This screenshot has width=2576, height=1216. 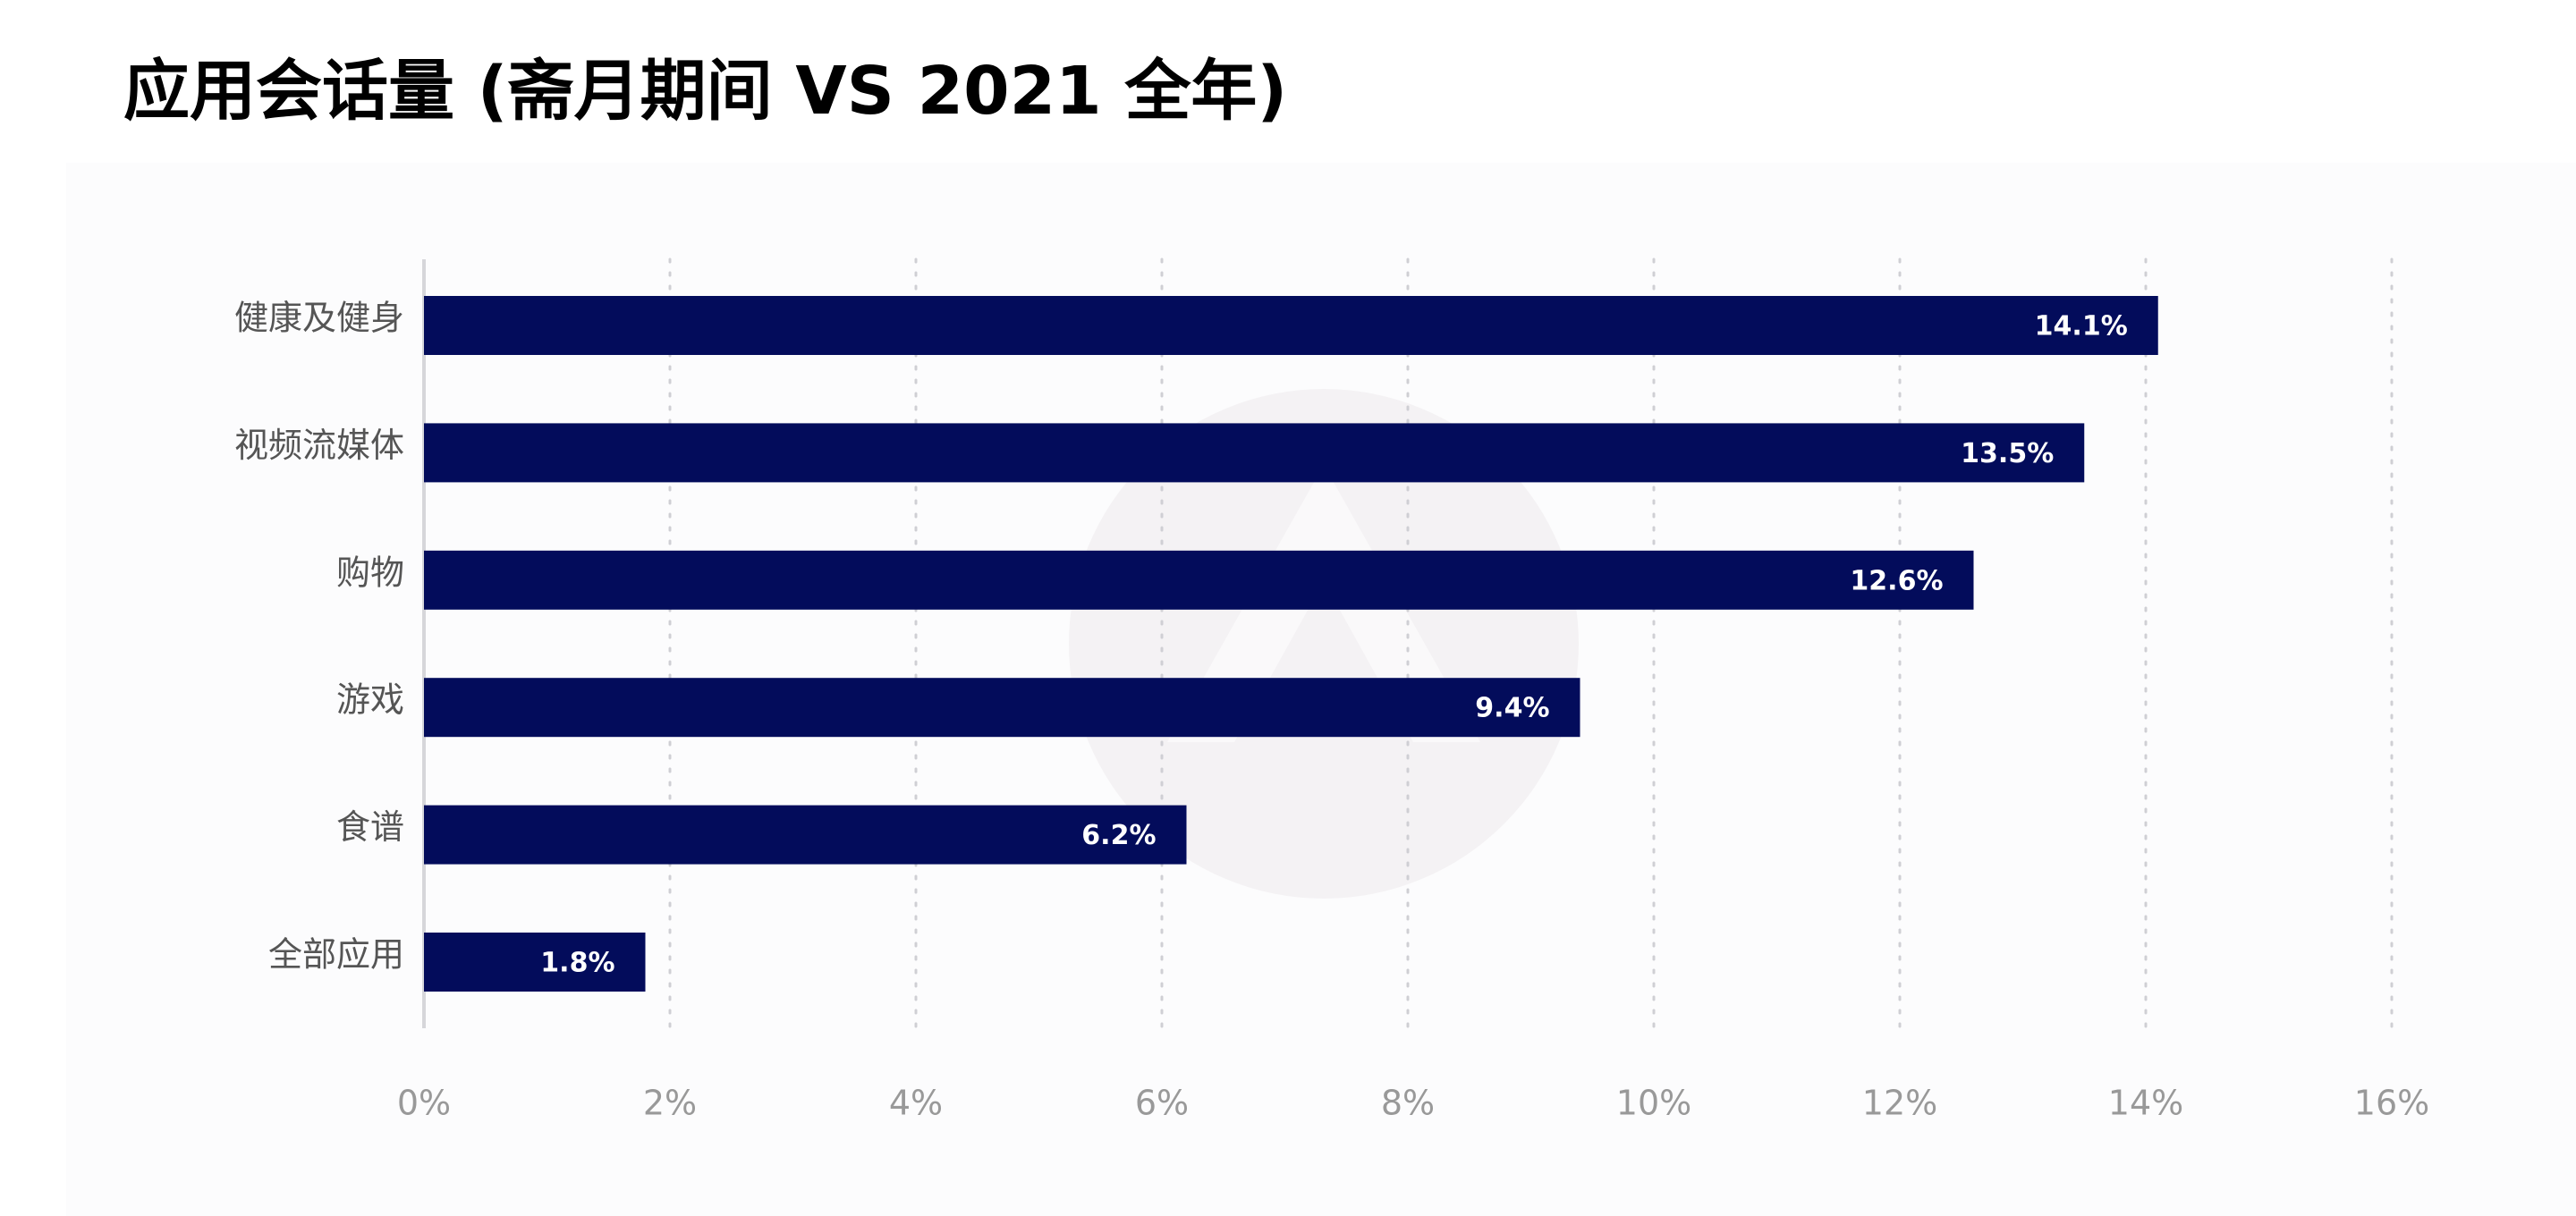 I want to click on x-tick-label: 10%, so click(x=1653, y=1104).